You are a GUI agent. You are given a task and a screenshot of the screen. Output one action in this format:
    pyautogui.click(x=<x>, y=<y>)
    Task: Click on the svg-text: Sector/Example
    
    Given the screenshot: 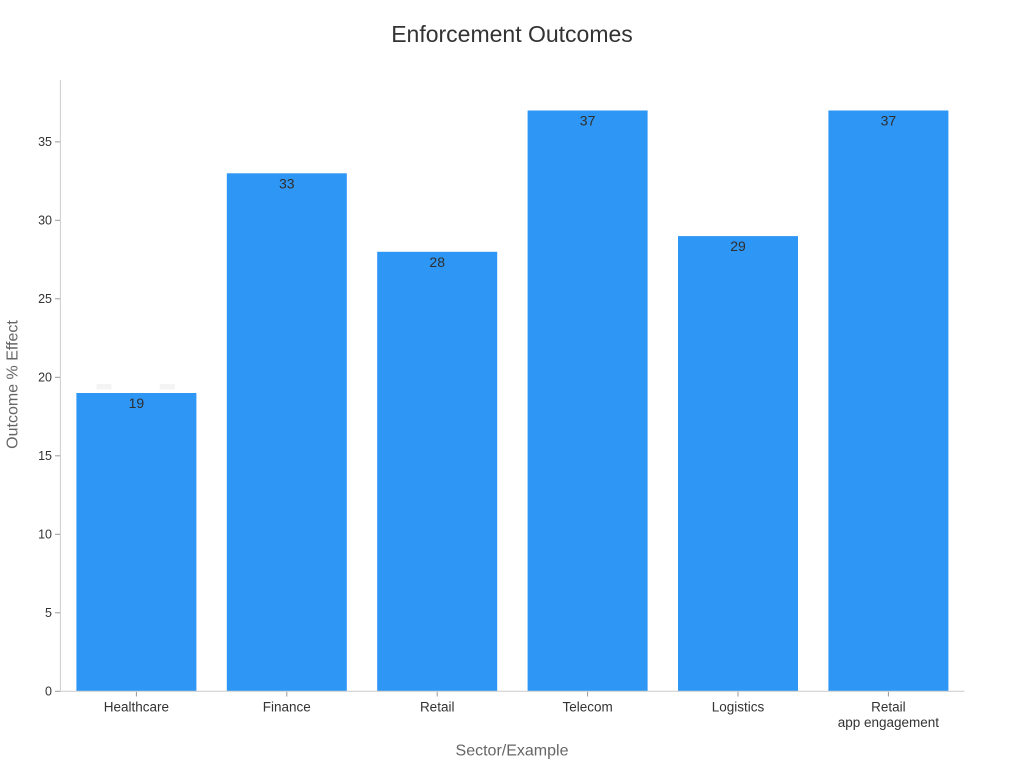 What is the action you would take?
    pyautogui.click(x=512, y=751)
    